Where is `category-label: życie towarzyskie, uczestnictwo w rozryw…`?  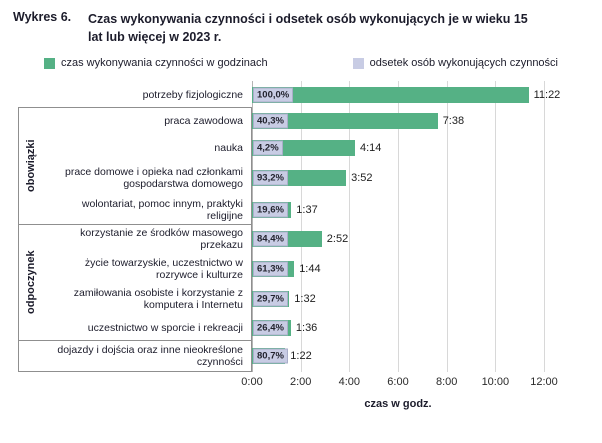 category-label: życie towarzyskie, uczestnictwo w rozryw… is located at coordinates (163, 269).